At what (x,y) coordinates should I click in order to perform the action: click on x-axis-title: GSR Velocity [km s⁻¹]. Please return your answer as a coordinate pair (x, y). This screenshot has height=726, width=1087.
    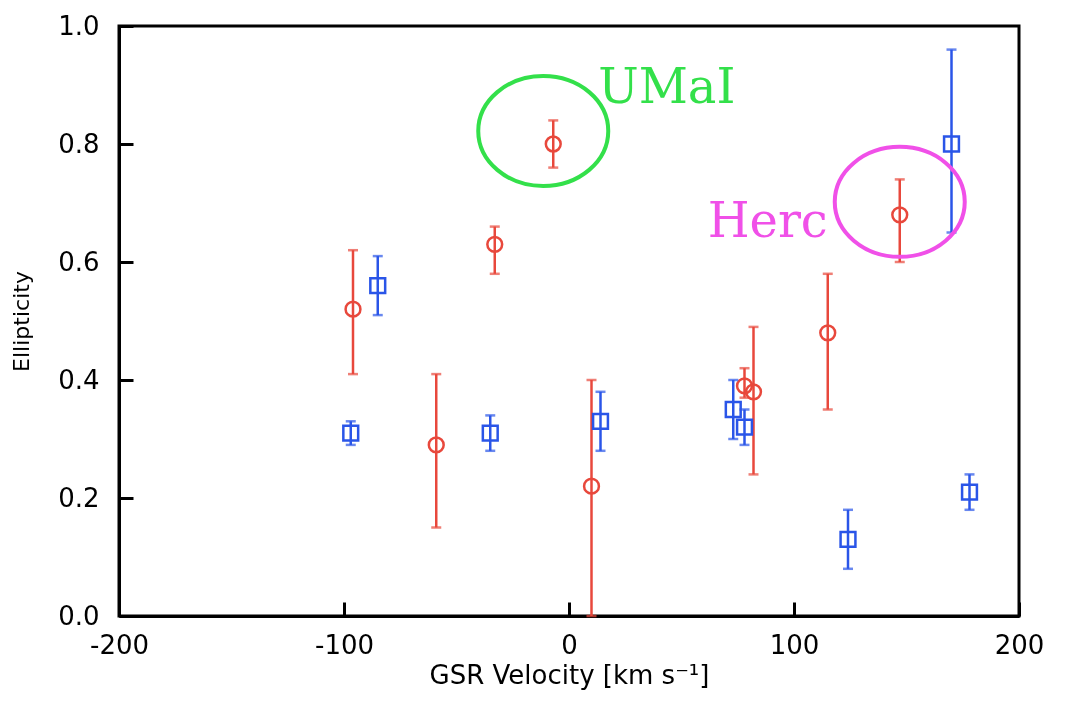
    Looking at the image, I should click on (569, 674).